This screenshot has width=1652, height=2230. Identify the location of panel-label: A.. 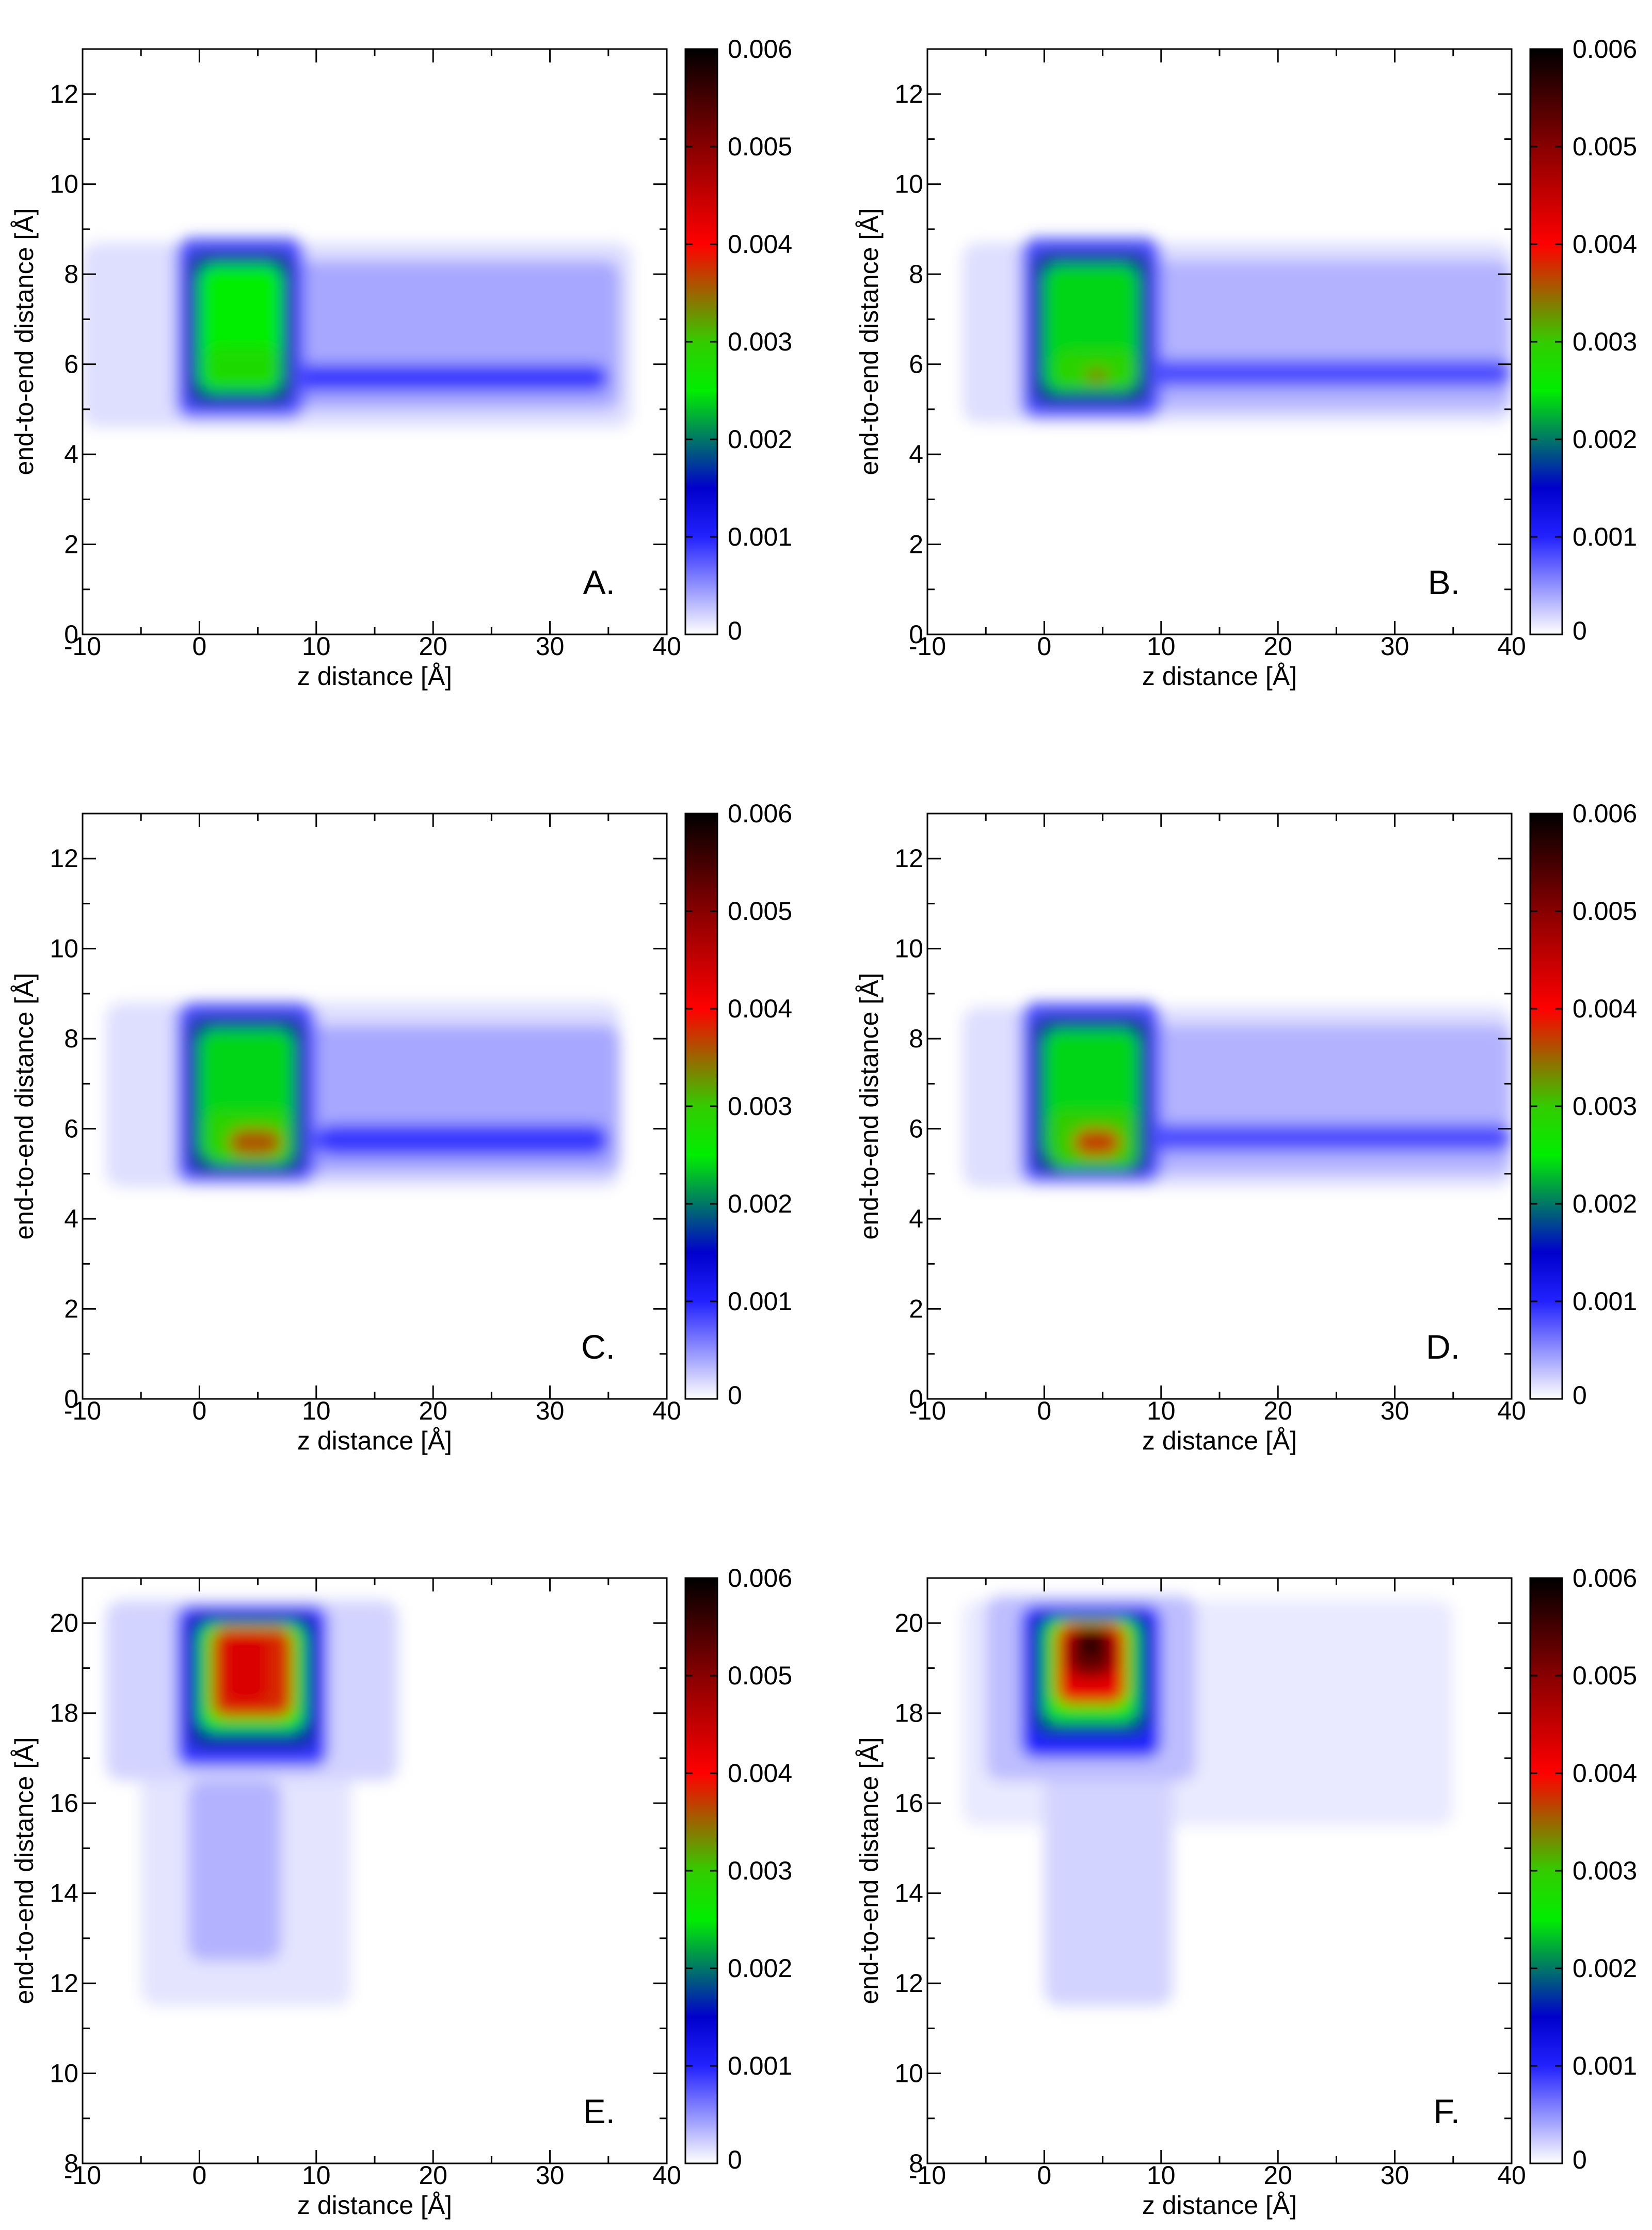
(599, 582).